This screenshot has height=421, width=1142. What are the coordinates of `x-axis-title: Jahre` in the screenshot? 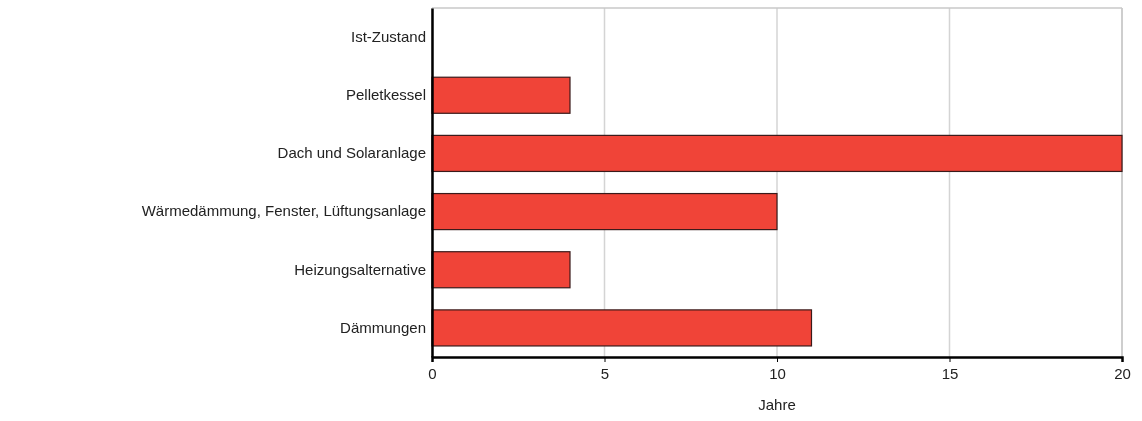 It's located at (777, 404).